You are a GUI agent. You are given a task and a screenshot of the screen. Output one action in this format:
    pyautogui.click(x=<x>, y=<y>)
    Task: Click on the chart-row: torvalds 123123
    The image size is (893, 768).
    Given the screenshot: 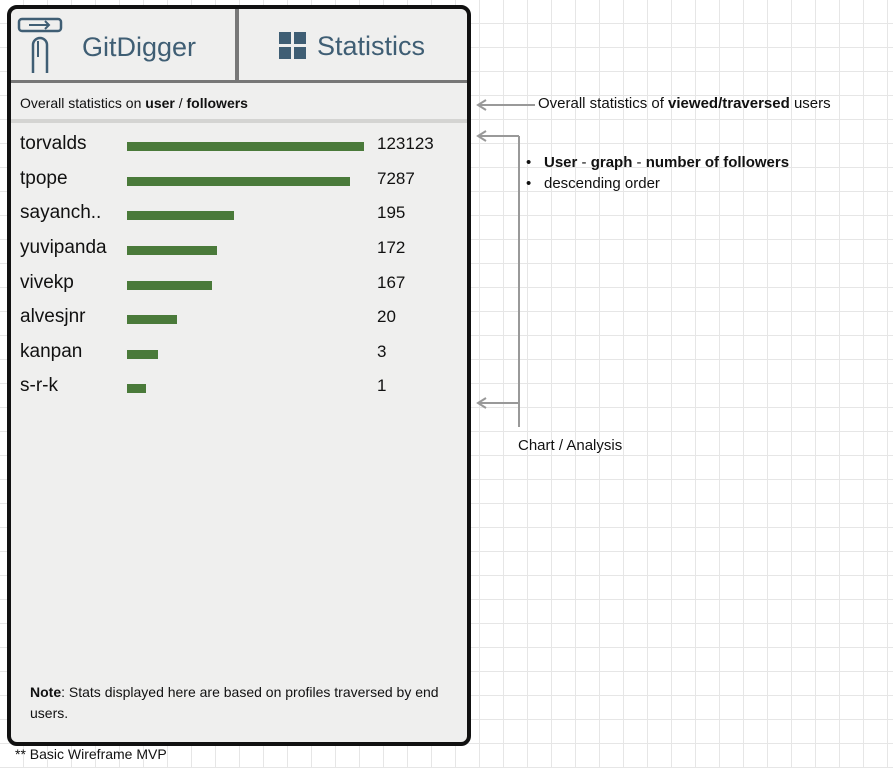 What is the action you would take?
    pyautogui.click(x=239, y=146)
    